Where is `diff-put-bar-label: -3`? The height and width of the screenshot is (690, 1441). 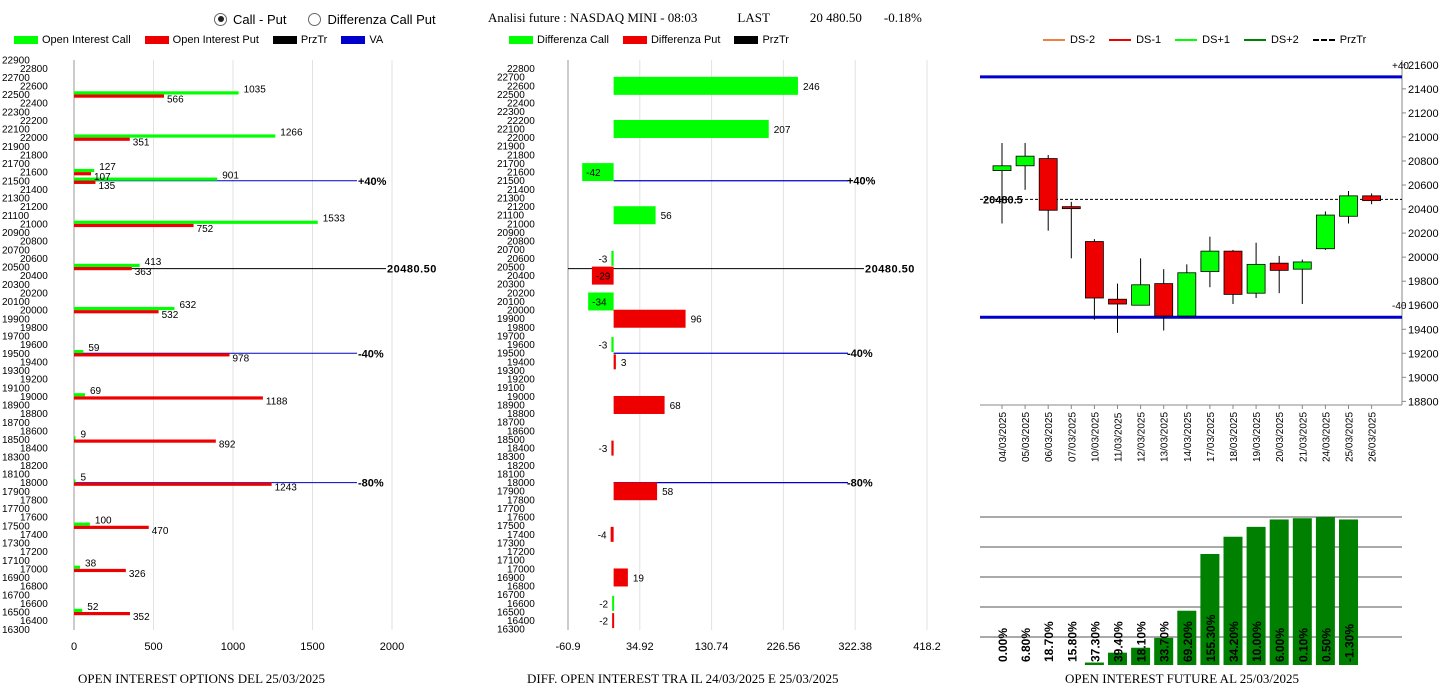 diff-put-bar-label: -3 is located at coordinates (602, 449).